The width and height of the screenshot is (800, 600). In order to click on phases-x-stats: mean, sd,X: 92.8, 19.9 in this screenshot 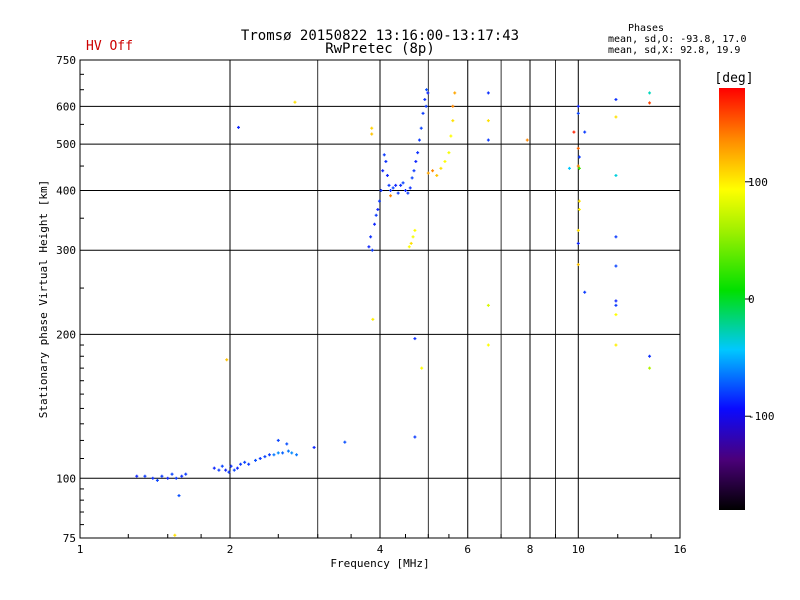, I will do `click(674, 50)`.